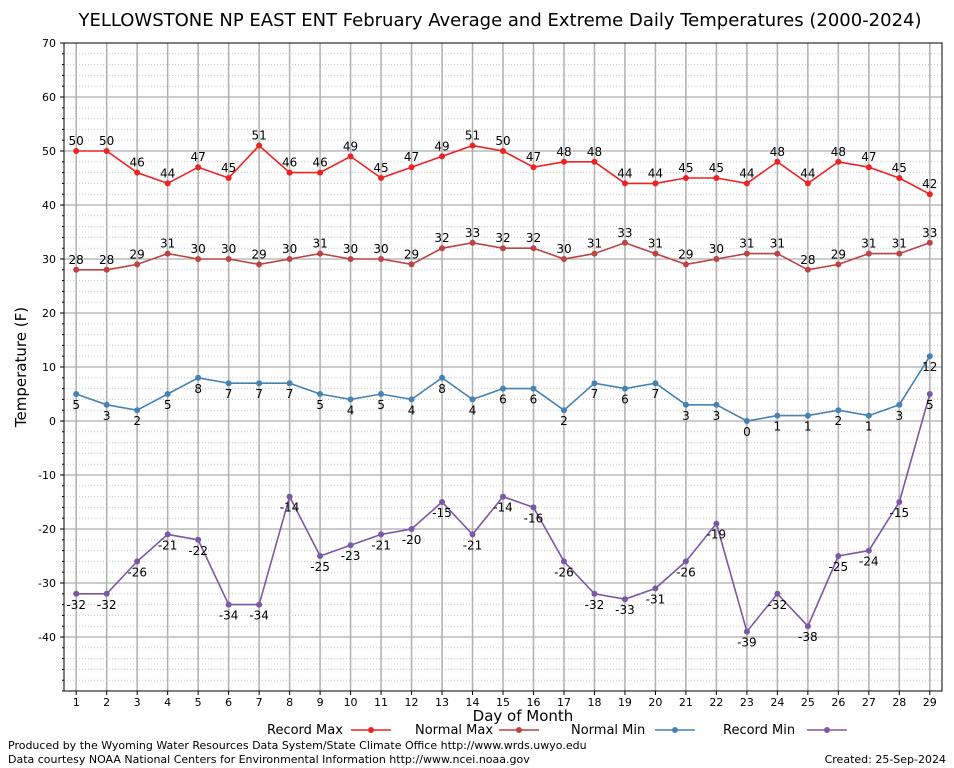  What do you see at coordinates (320, 702) in the screenshot?
I see `x-tick-label: 9` at bounding box center [320, 702].